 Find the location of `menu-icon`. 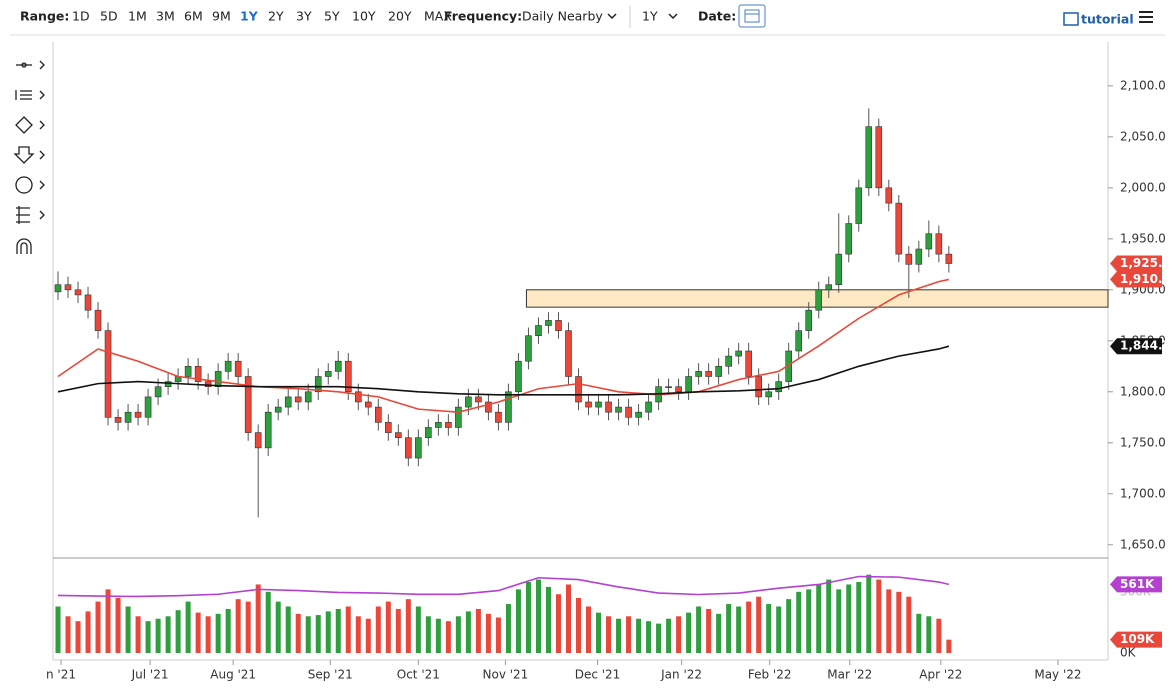

menu-icon is located at coordinates (1146, 17).